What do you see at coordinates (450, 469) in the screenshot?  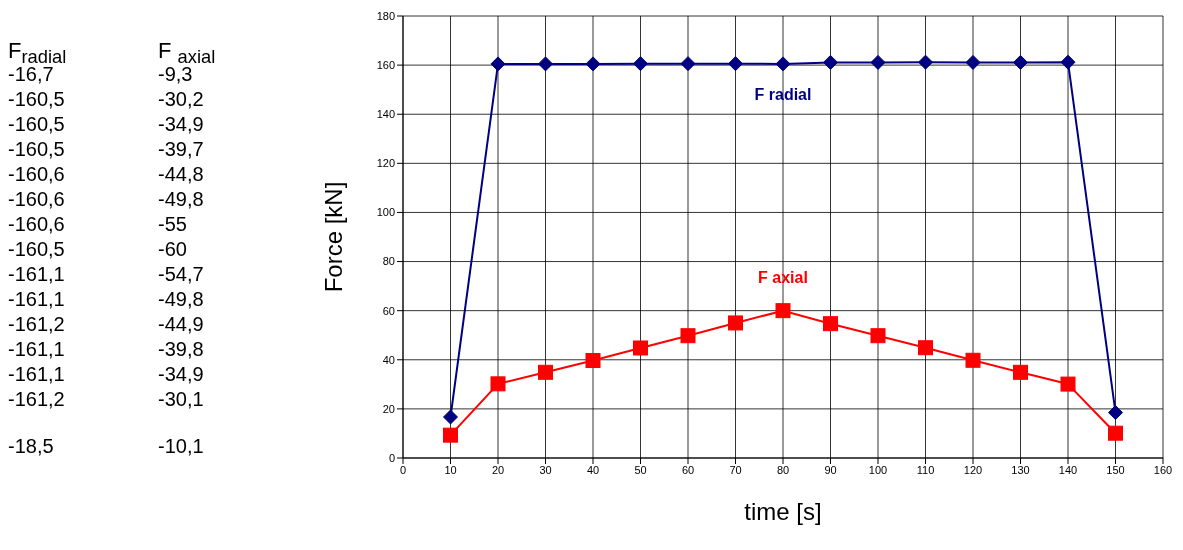 I see `x-tick-label: 10` at bounding box center [450, 469].